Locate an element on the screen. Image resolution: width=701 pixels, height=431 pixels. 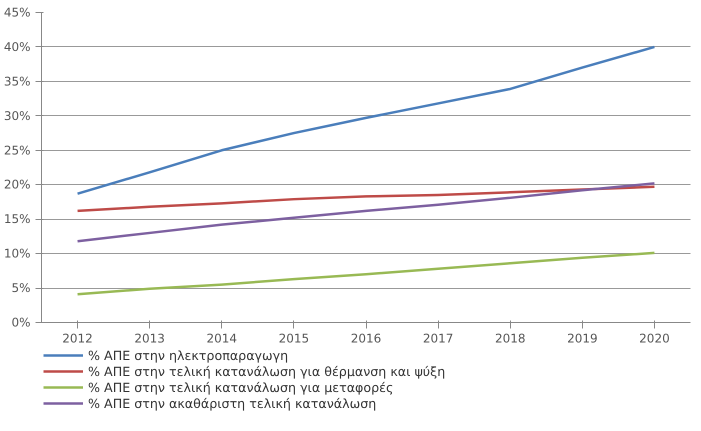
y-tick-label: 25% is located at coordinates (17, 150).